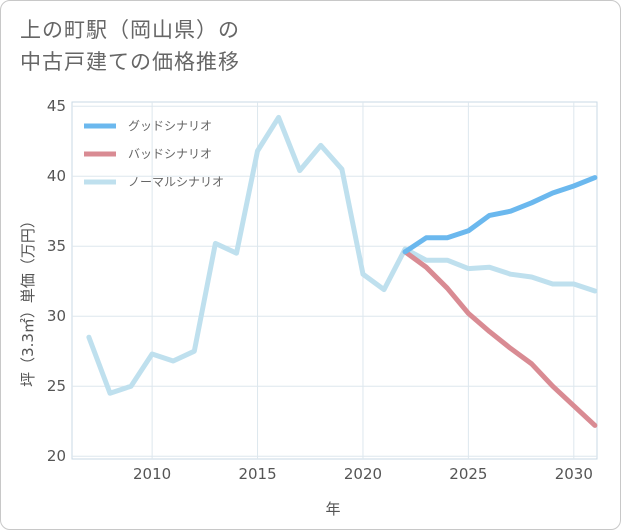 Image resolution: width=621 pixels, height=530 pixels. What do you see at coordinates (257, 474) in the screenshot?
I see `x-tick-label: 2015` at bounding box center [257, 474].